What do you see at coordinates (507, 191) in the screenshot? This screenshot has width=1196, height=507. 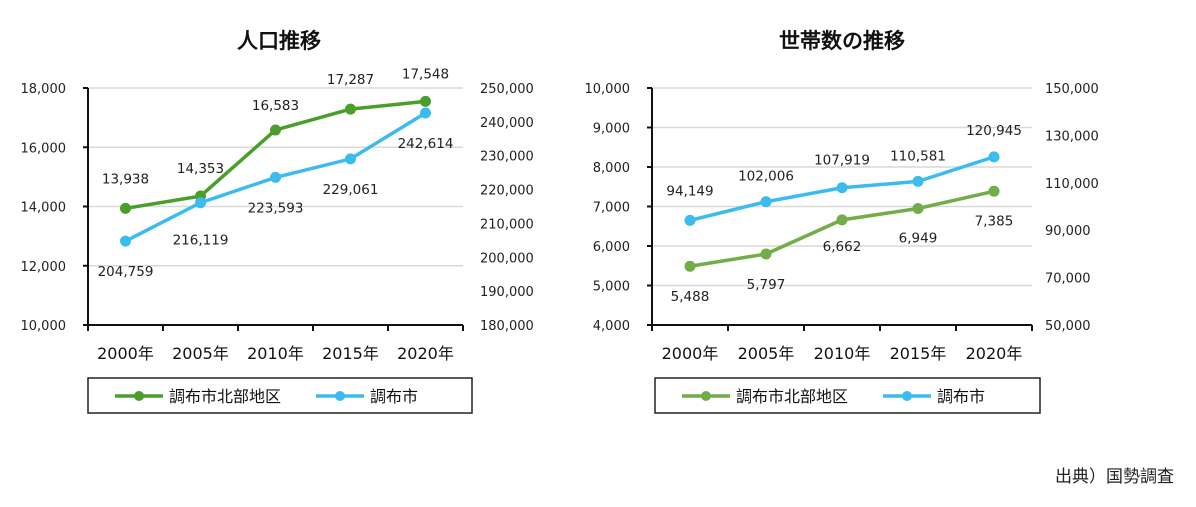 I see `y-right-tick-label: 220,000` at bounding box center [507, 191].